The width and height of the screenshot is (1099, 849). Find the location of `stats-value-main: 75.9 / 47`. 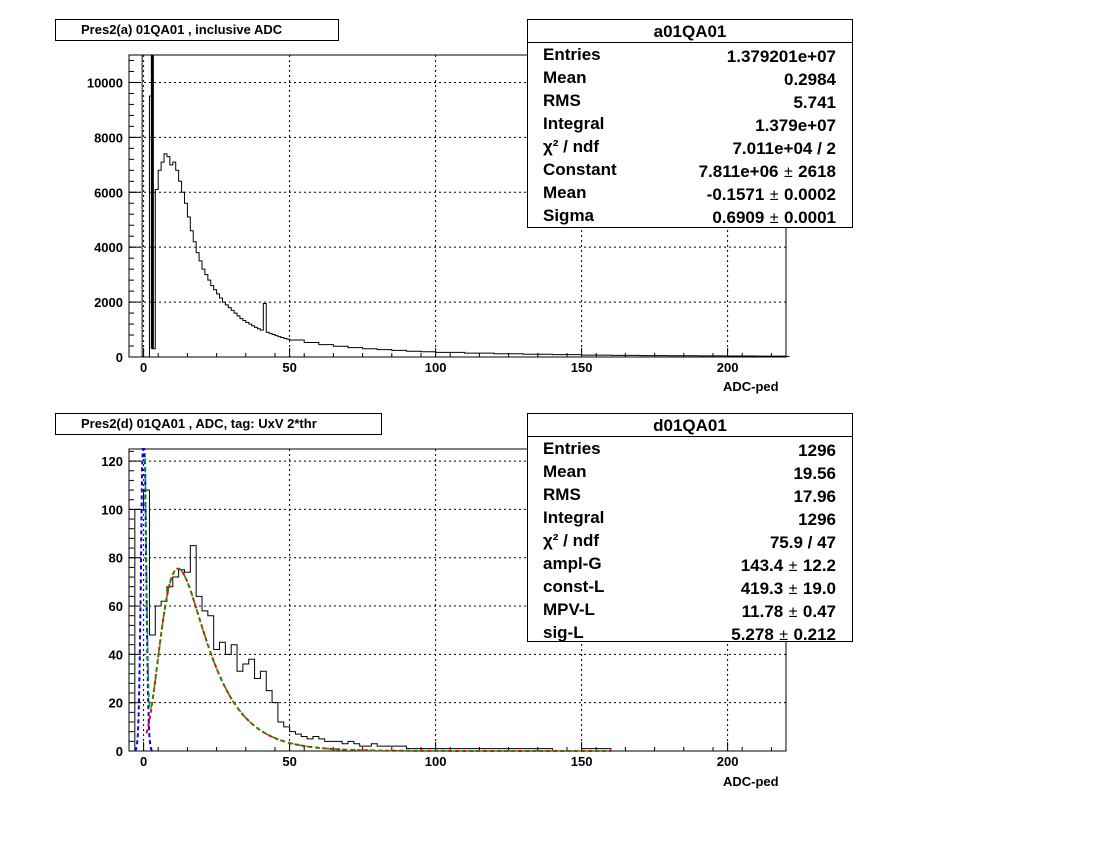

stats-value-main: 75.9 / 47 is located at coordinates (802, 542).